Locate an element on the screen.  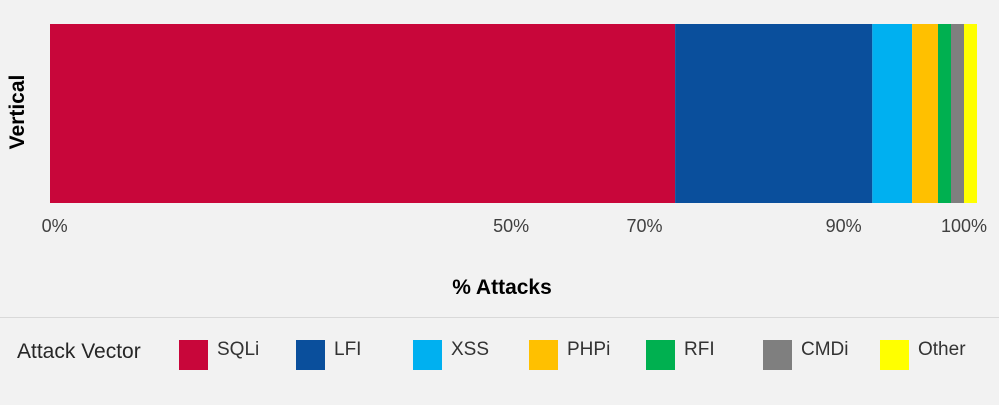
legend-divider is located at coordinates (499, 317).